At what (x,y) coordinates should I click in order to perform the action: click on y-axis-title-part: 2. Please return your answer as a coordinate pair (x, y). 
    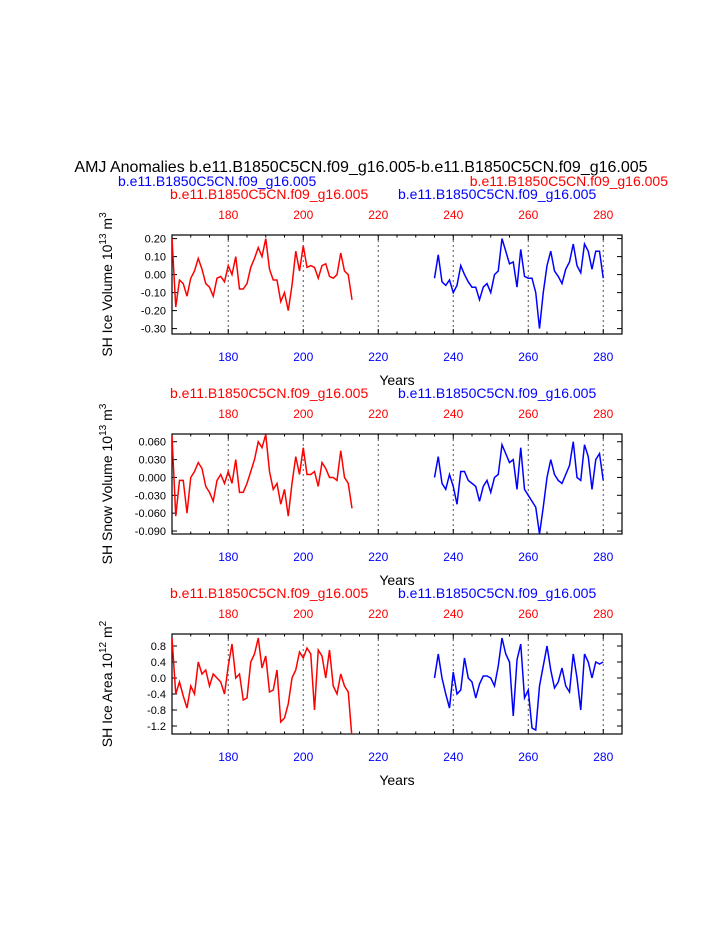
    Looking at the image, I should click on (103, 623).